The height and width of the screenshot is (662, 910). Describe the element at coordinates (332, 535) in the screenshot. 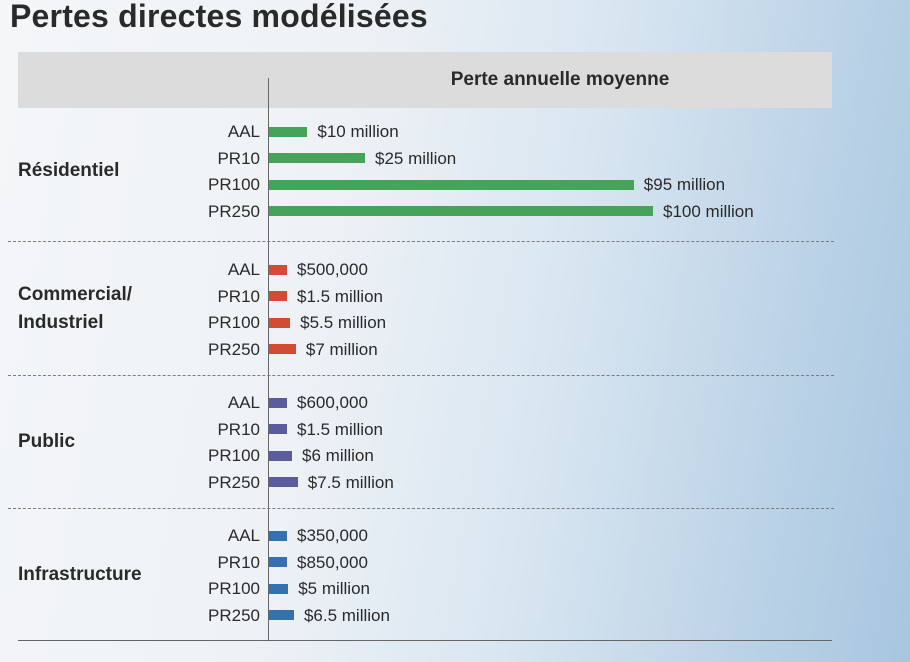

I see `value-label: $350,000` at that location.